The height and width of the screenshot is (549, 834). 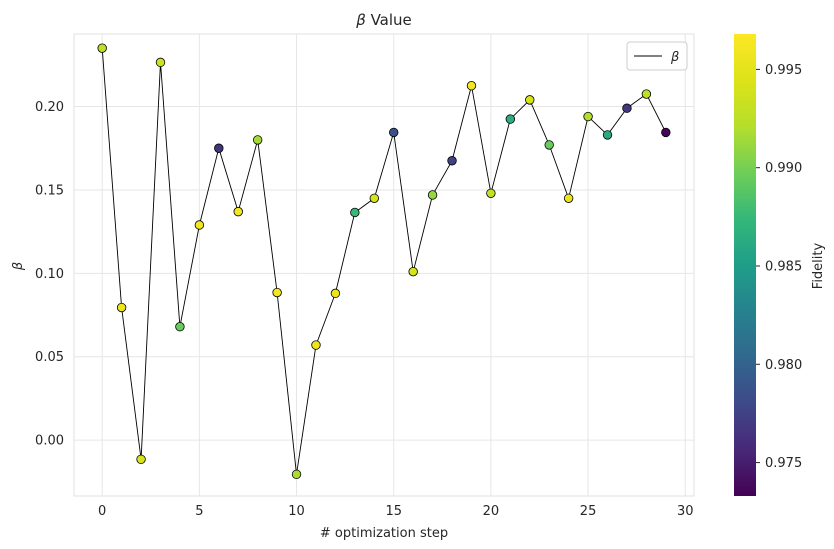 I want to click on x-axis-label: # optimization step, so click(x=384, y=533).